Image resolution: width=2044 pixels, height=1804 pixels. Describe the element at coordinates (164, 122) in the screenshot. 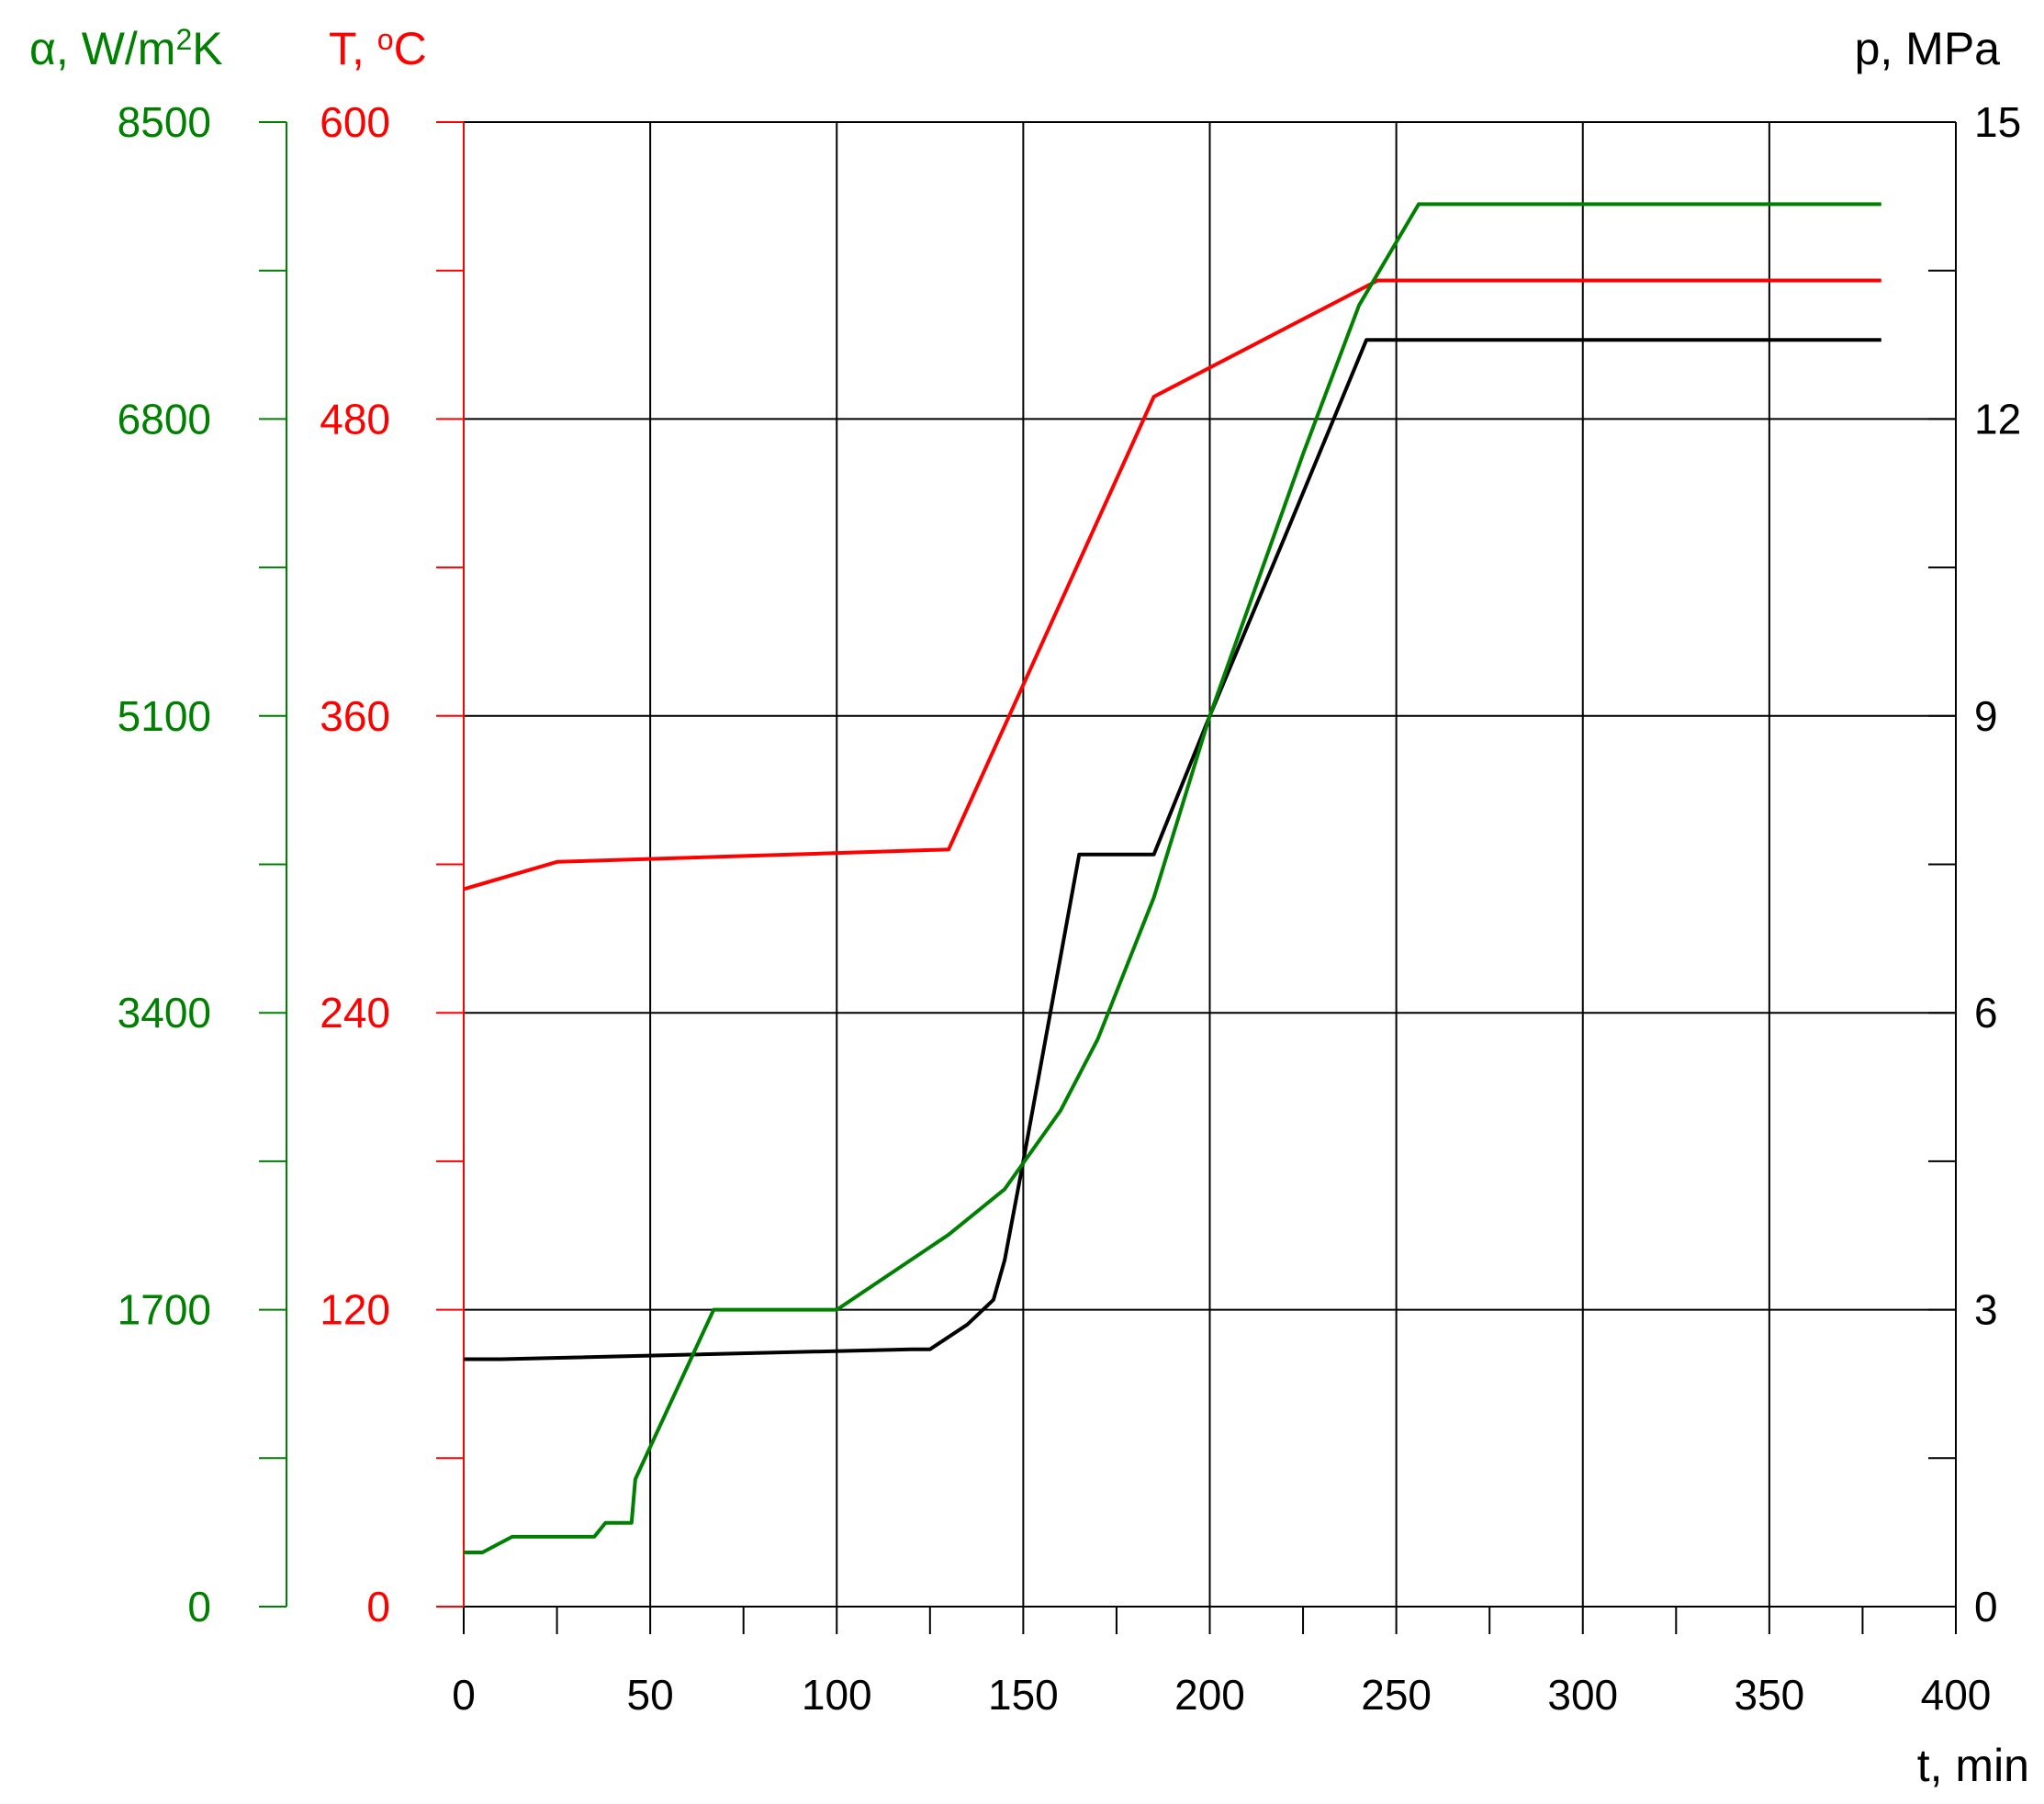

I see `alpha-tick-label: 8500` at that location.